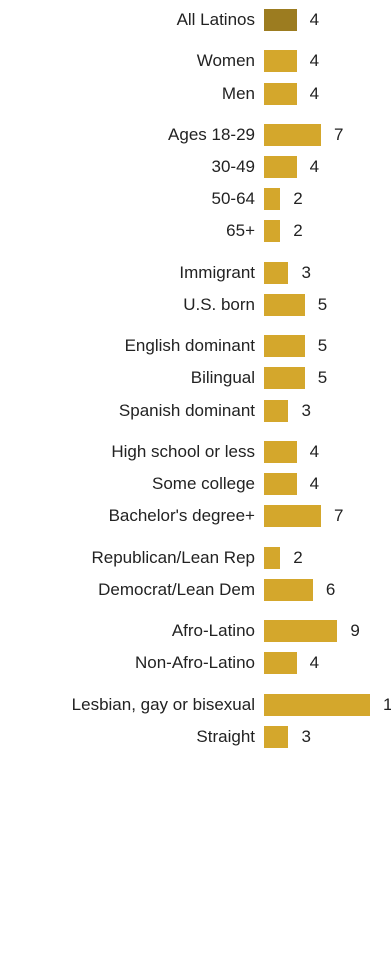  What do you see at coordinates (219, 304) in the screenshot?
I see `category-label: U.S. born` at bounding box center [219, 304].